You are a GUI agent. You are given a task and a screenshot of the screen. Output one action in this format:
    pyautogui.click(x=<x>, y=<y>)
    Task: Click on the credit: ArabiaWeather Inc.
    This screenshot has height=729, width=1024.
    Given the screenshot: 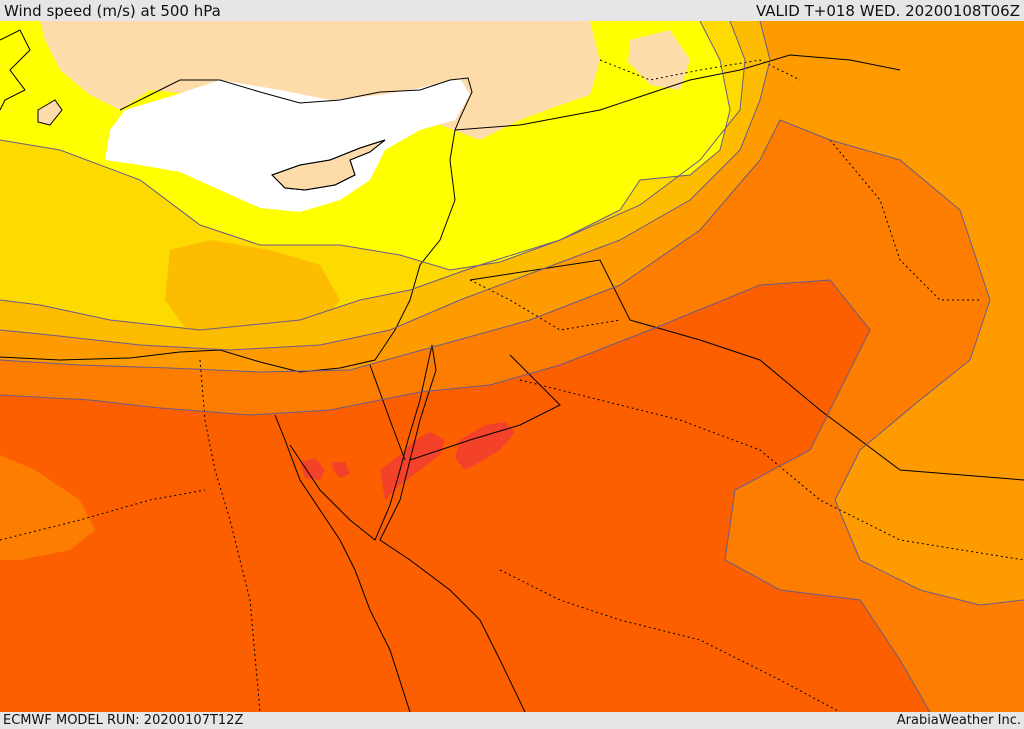 What is the action you would take?
    pyautogui.click(x=958, y=720)
    